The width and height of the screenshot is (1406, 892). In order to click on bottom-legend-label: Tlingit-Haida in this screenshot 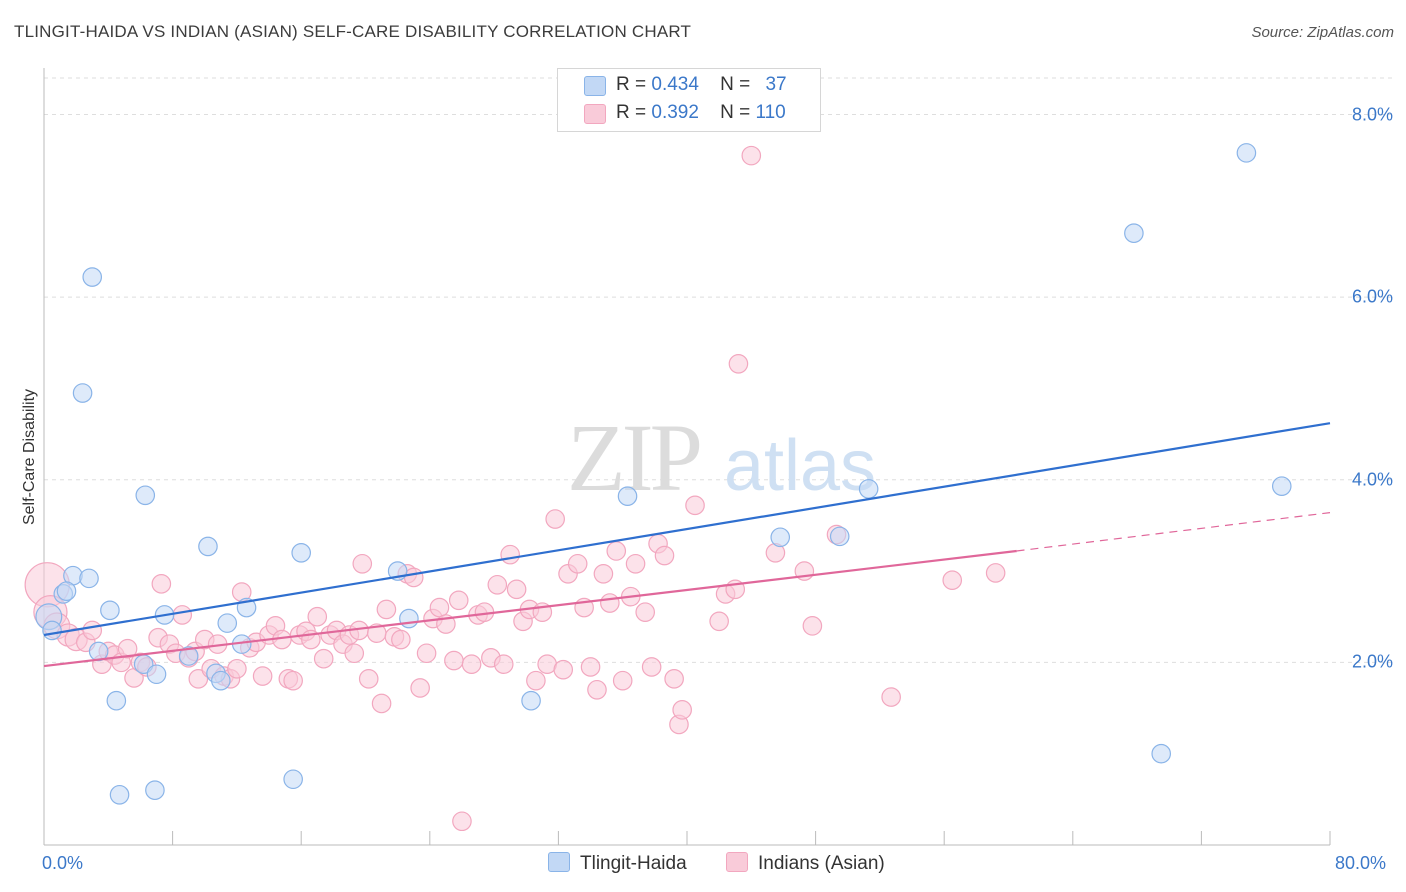, I will do `click(633, 863)`.